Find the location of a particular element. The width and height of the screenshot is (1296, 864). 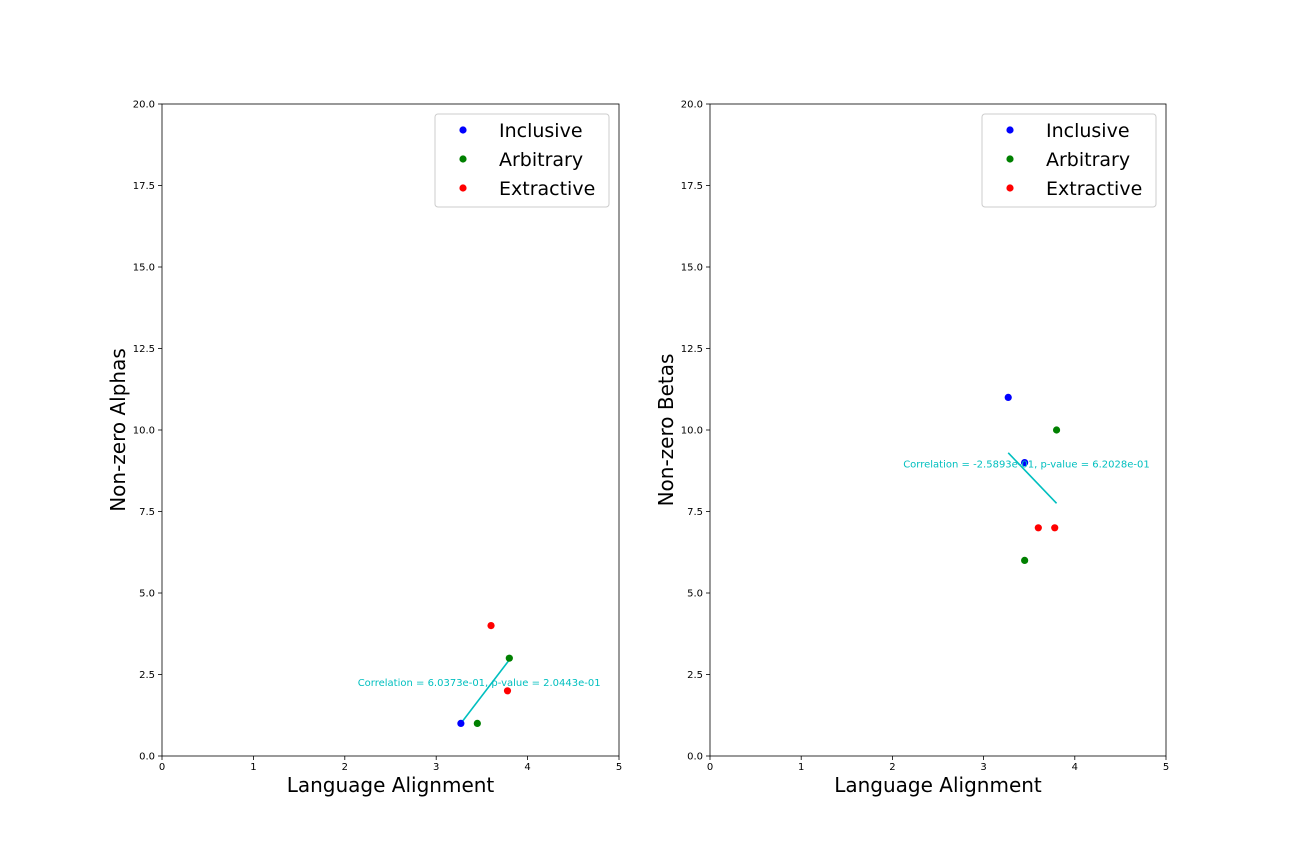

y-axis-title: Non-zero Alphas is located at coordinates (118, 430).